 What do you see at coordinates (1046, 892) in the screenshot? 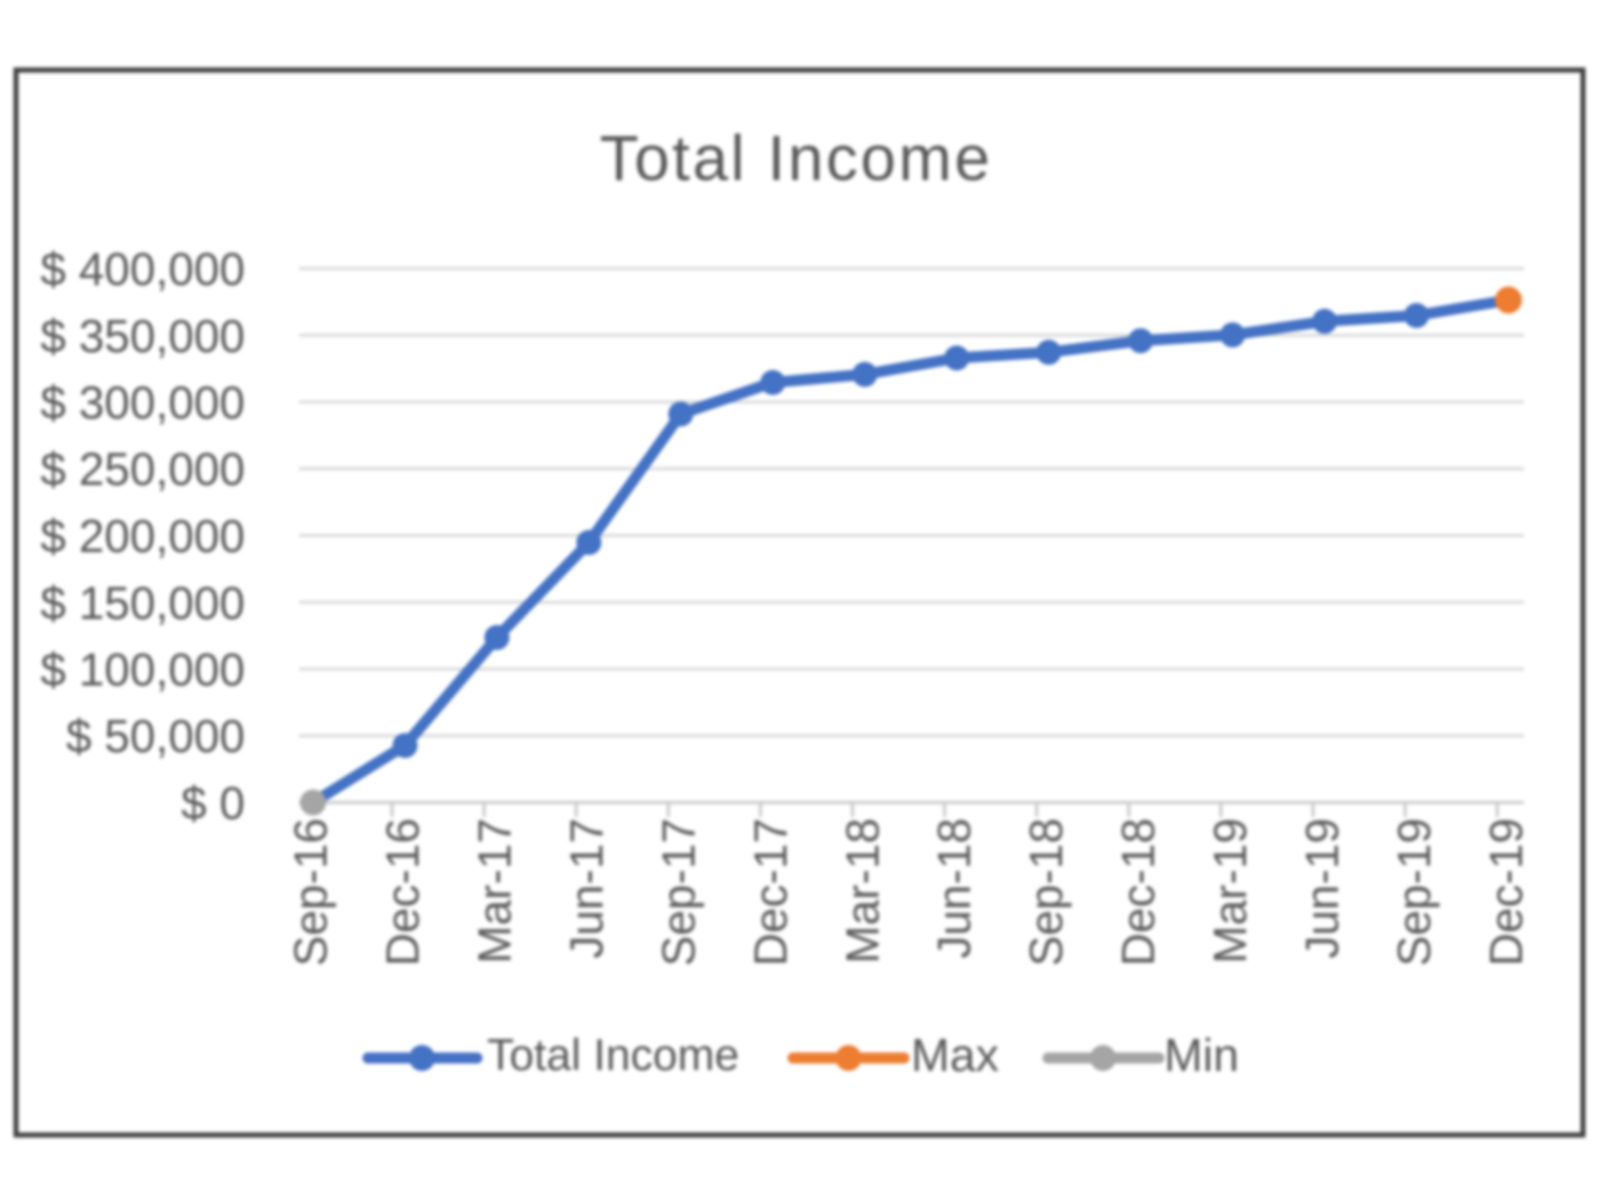
I see `svg-text: Sep-18` at bounding box center [1046, 892].